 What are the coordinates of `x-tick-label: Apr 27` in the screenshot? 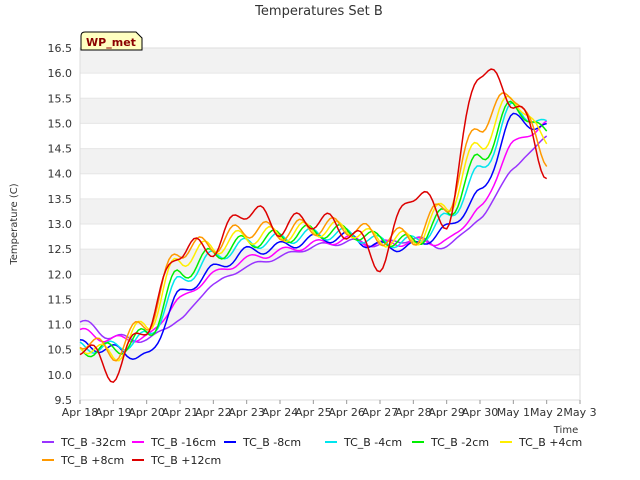 It's located at (380, 412).